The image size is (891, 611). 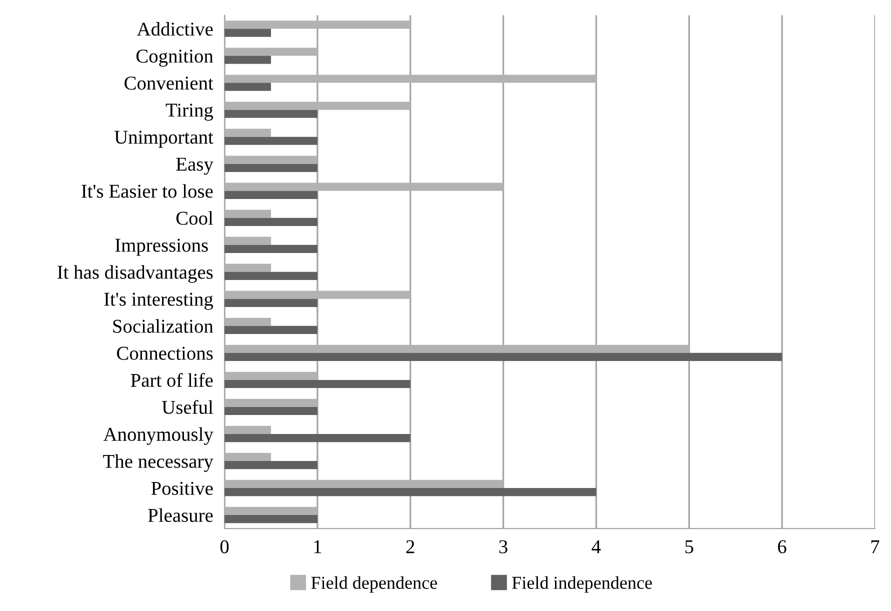 What do you see at coordinates (195, 218) in the screenshot?
I see `y-tick-label: Cool` at bounding box center [195, 218].